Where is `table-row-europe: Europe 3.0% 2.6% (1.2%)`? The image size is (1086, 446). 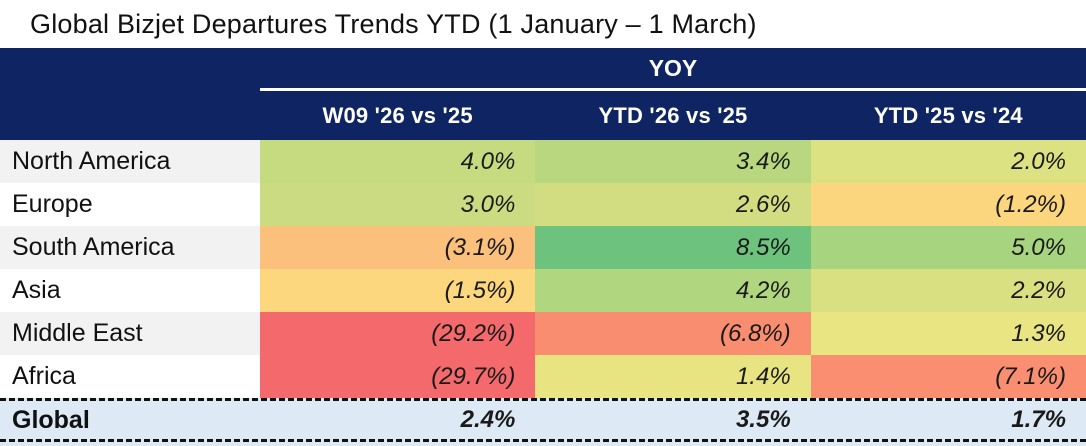 table-row-europe: Europe 3.0% 2.6% (1.2%) is located at coordinates (543, 204).